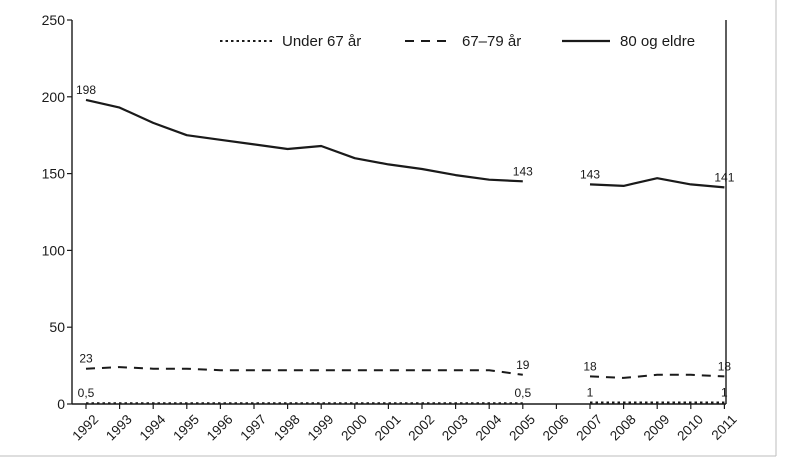 The width and height of the screenshot is (800, 471). Describe the element at coordinates (455, 428) in the screenshot. I see `x-tick-label: 2003` at that location.